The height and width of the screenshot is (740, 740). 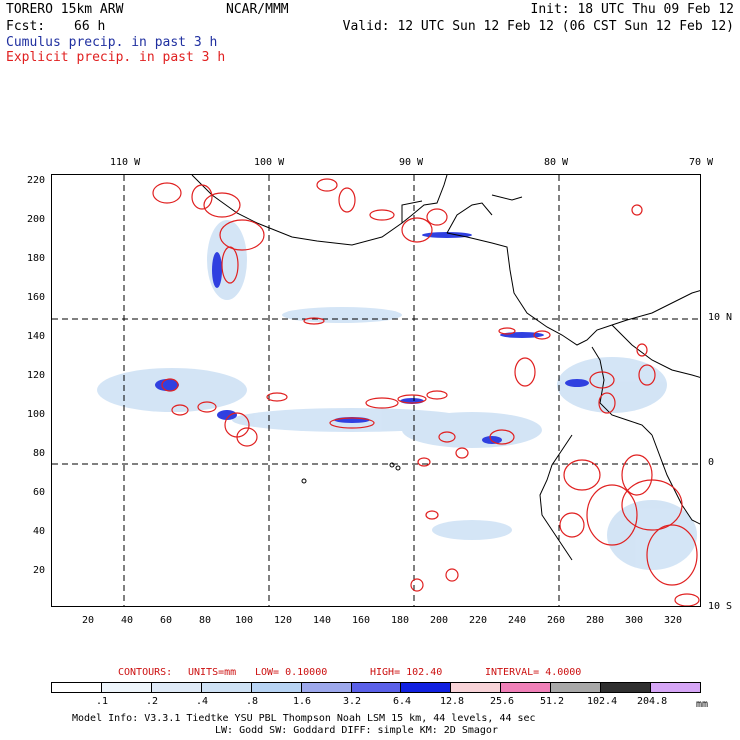 I want to click on lat-label-10n: 10 N, so click(x=720, y=317).